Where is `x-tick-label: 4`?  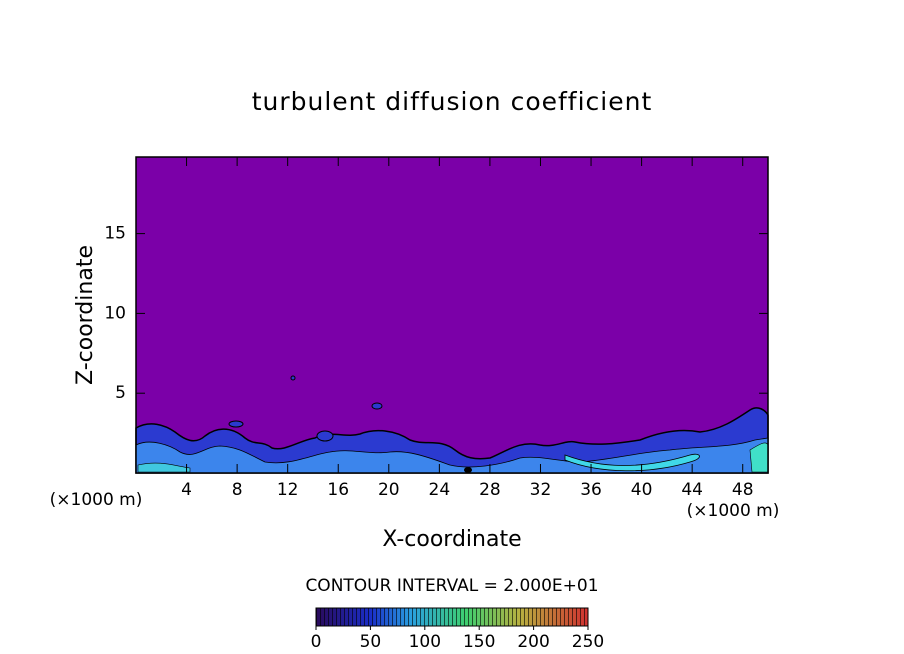 x-tick-label: 4 is located at coordinates (186, 490).